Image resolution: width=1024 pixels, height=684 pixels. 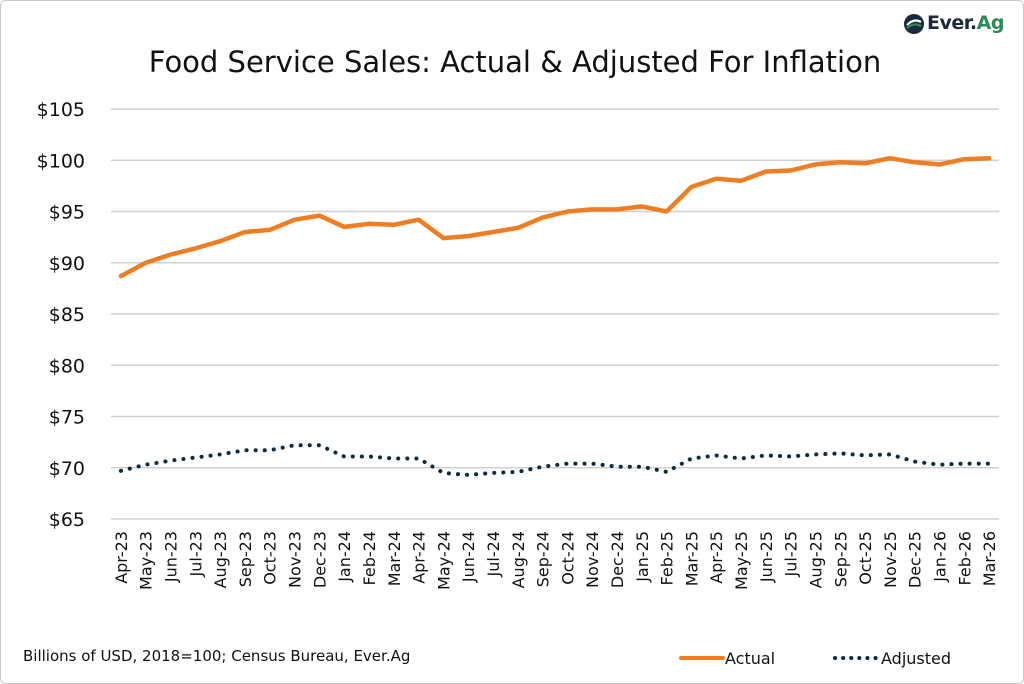 I want to click on x-tick-label: Dec-24, so click(x=617, y=559).